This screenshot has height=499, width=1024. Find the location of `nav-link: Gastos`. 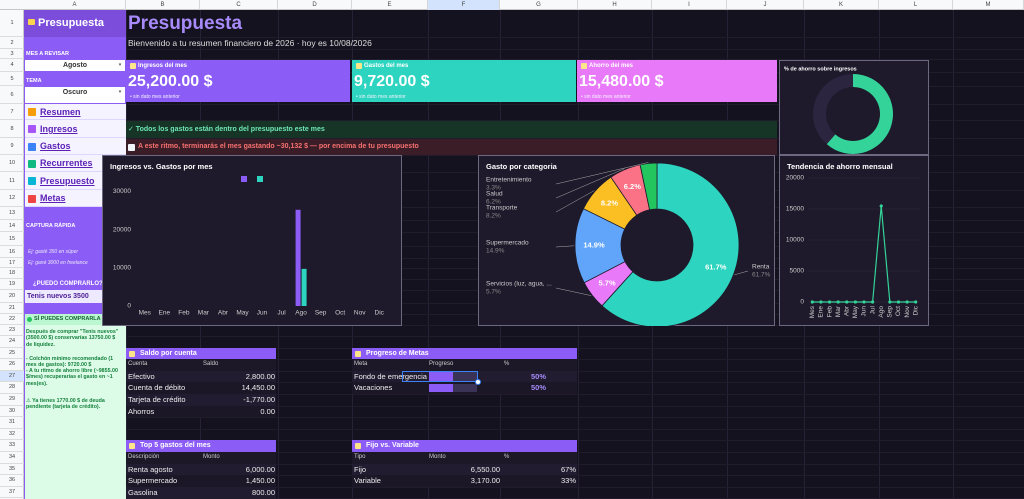

nav-link: Gastos is located at coordinates (55, 146).